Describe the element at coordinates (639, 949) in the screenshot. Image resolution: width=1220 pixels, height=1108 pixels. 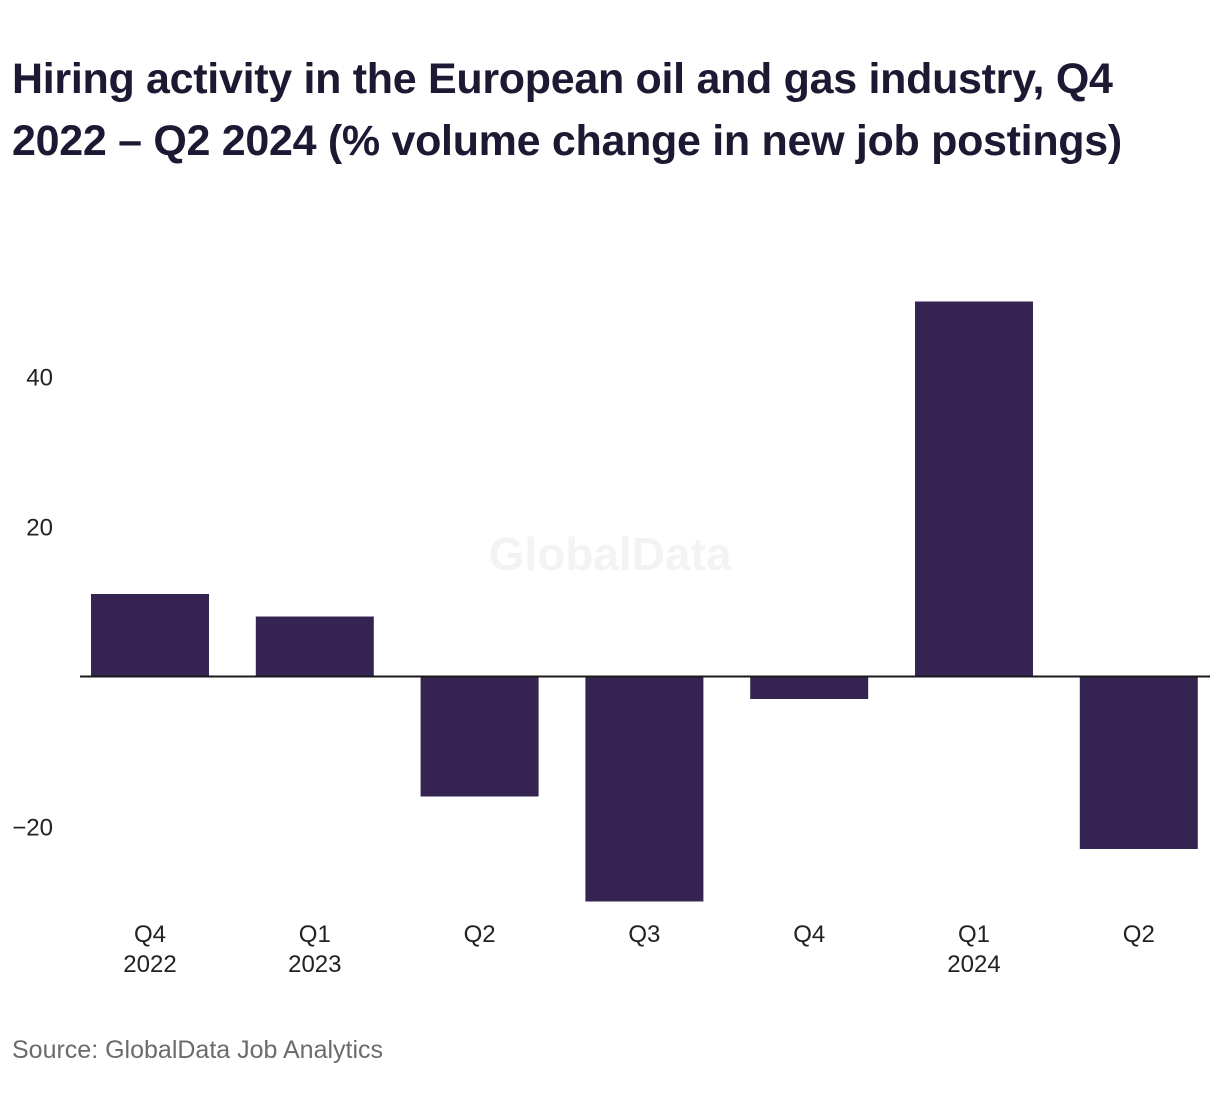
I see `x-axis-ticks: Q4 2022 Q1 2023 Q2 Q3 Q4 Q1 2024 Q2` at that location.